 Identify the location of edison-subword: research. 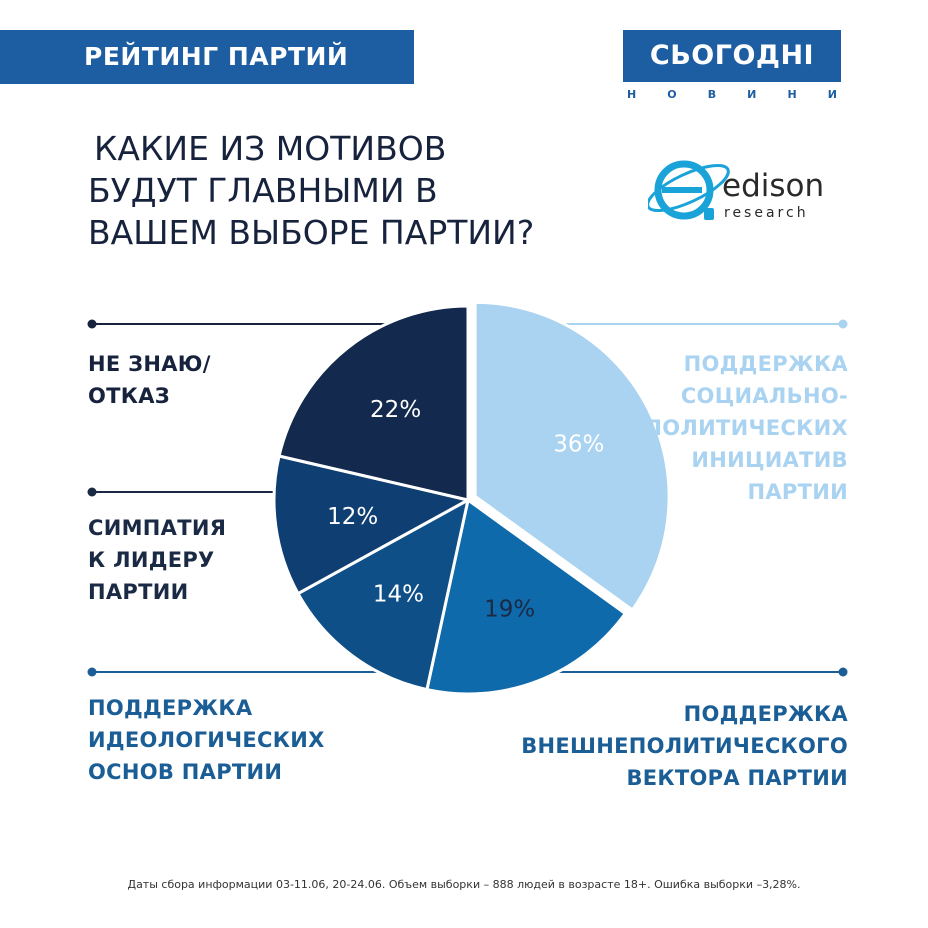
(766, 213).